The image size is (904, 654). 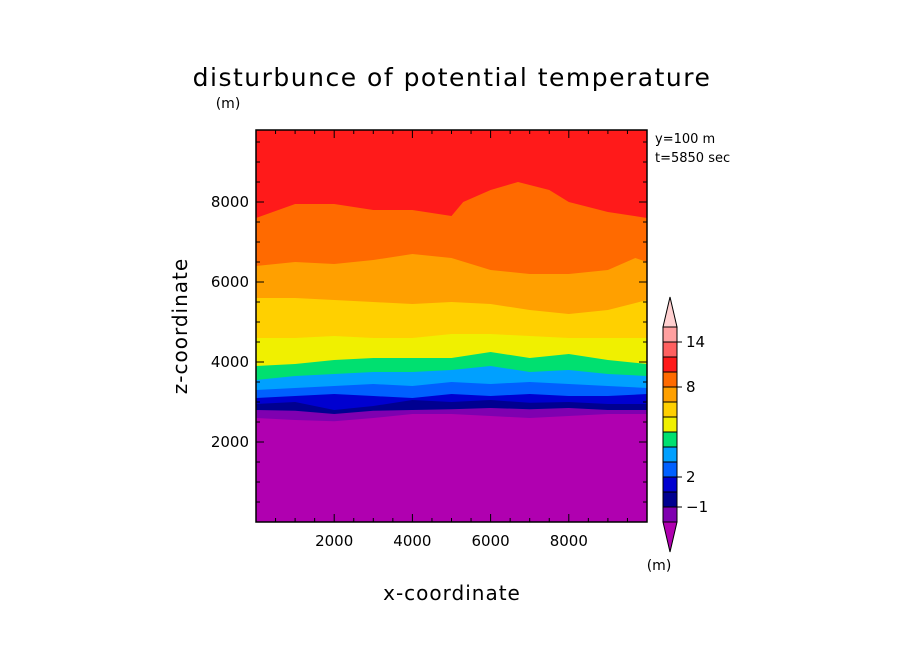 What do you see at coordinates (228, 104) in the screenshot?
I see `title-units: (m)` at bounding box center [228, 104].